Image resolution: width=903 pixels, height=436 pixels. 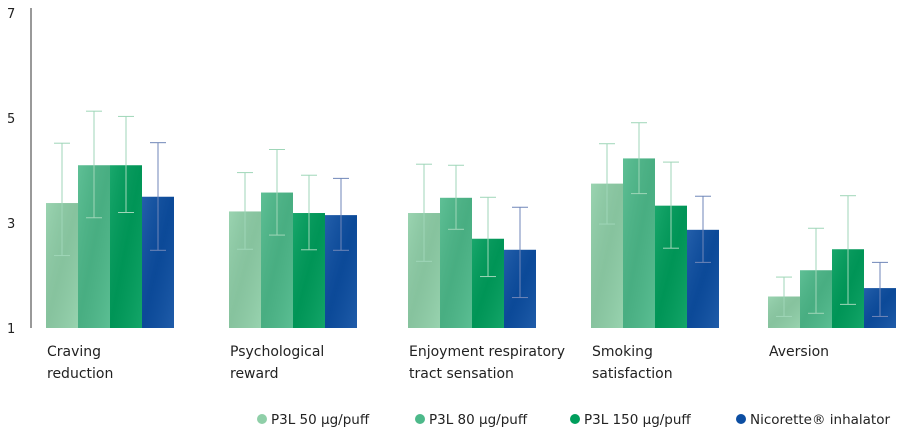 I want to click on legend-item: P3L 150 µg/puff, so click(x=630, y=420).